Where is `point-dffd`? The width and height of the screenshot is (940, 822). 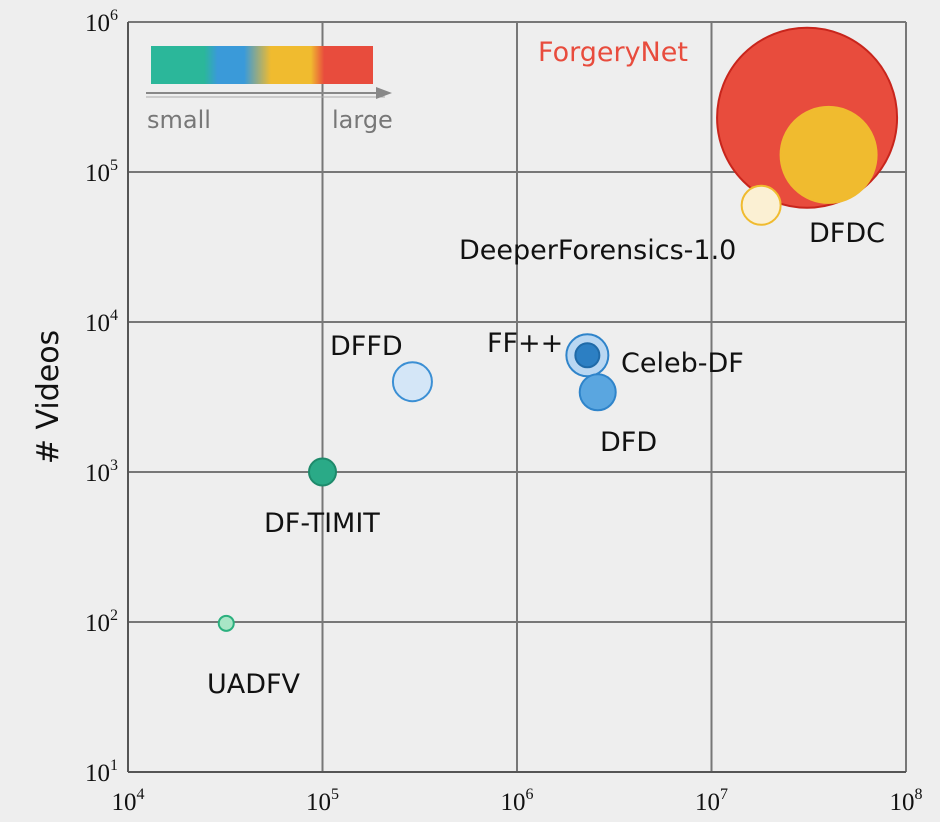 point-dffd is located at coordinates (412, 382).